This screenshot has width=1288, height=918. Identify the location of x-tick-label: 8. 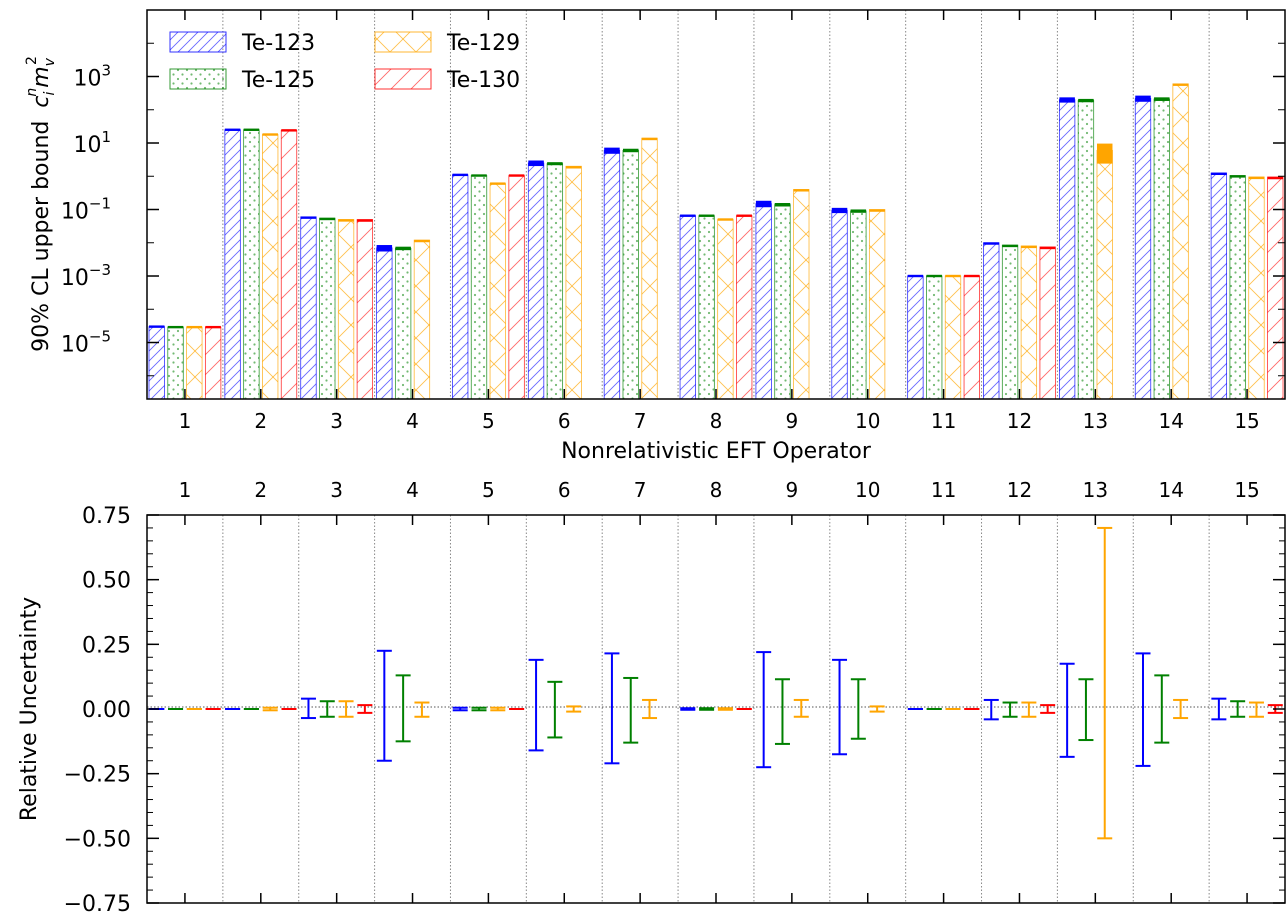
(716, 490).